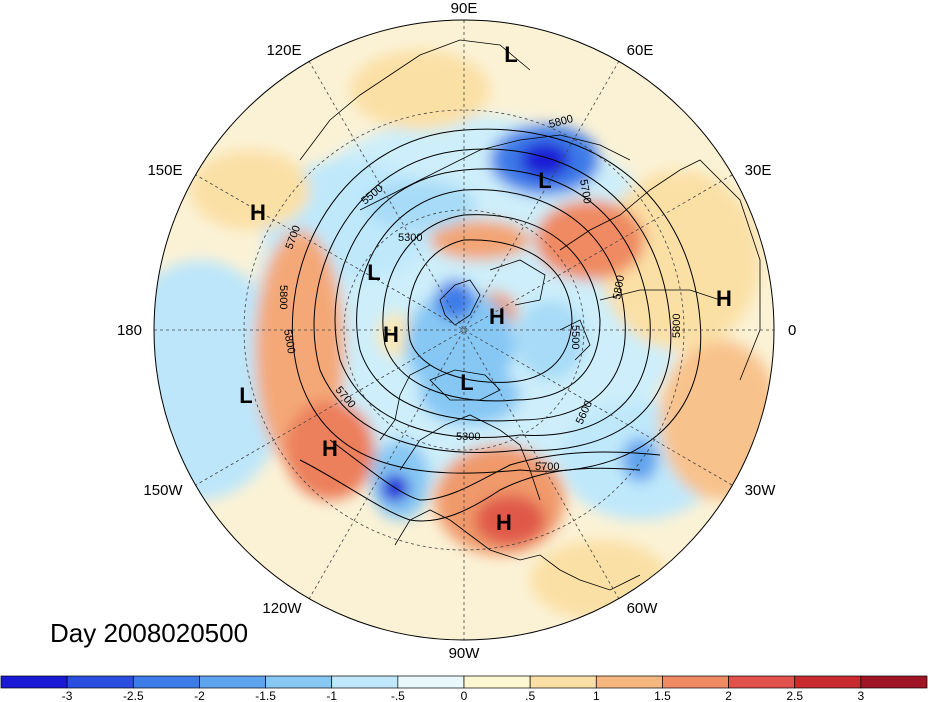 The image size is (928, 702). What do you see at coordinates (331, 695) in the screenshot?
I see `colorbar-tick-label: -1` at bounding box center [331, 695].